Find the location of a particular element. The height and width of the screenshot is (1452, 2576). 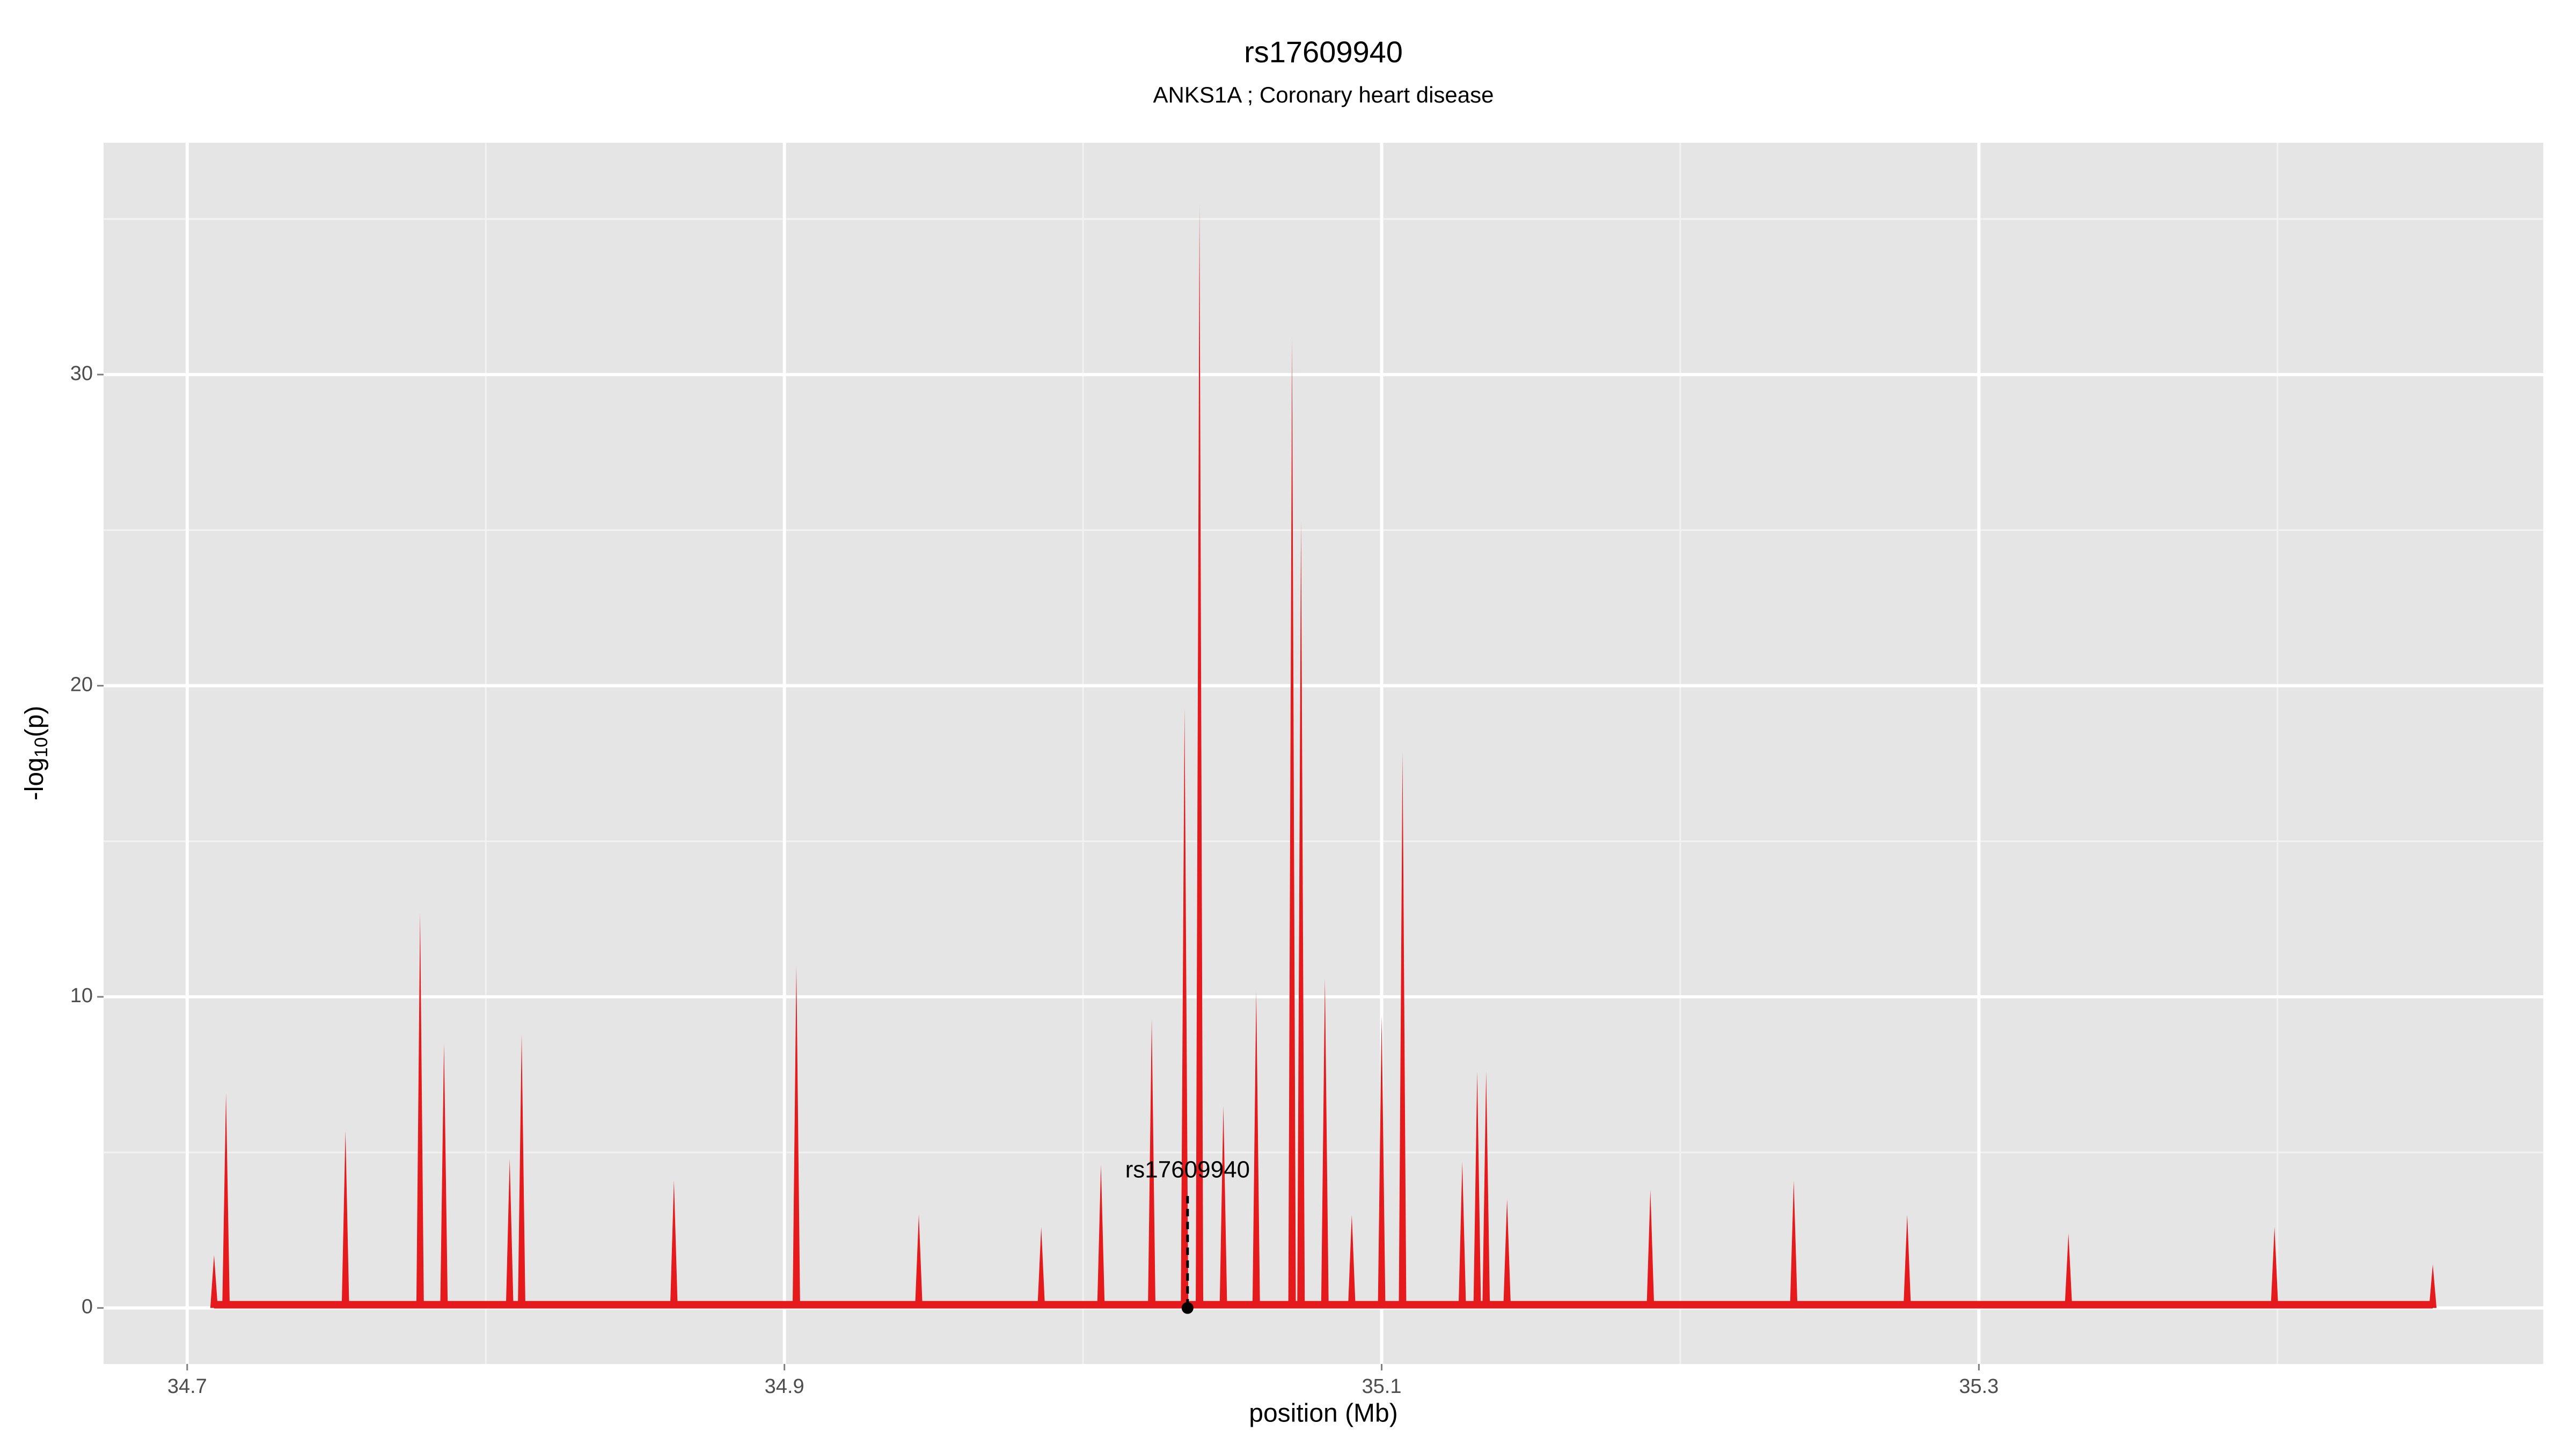

x-tick-label: 35.1 is located at coordinates (1382, 1386).